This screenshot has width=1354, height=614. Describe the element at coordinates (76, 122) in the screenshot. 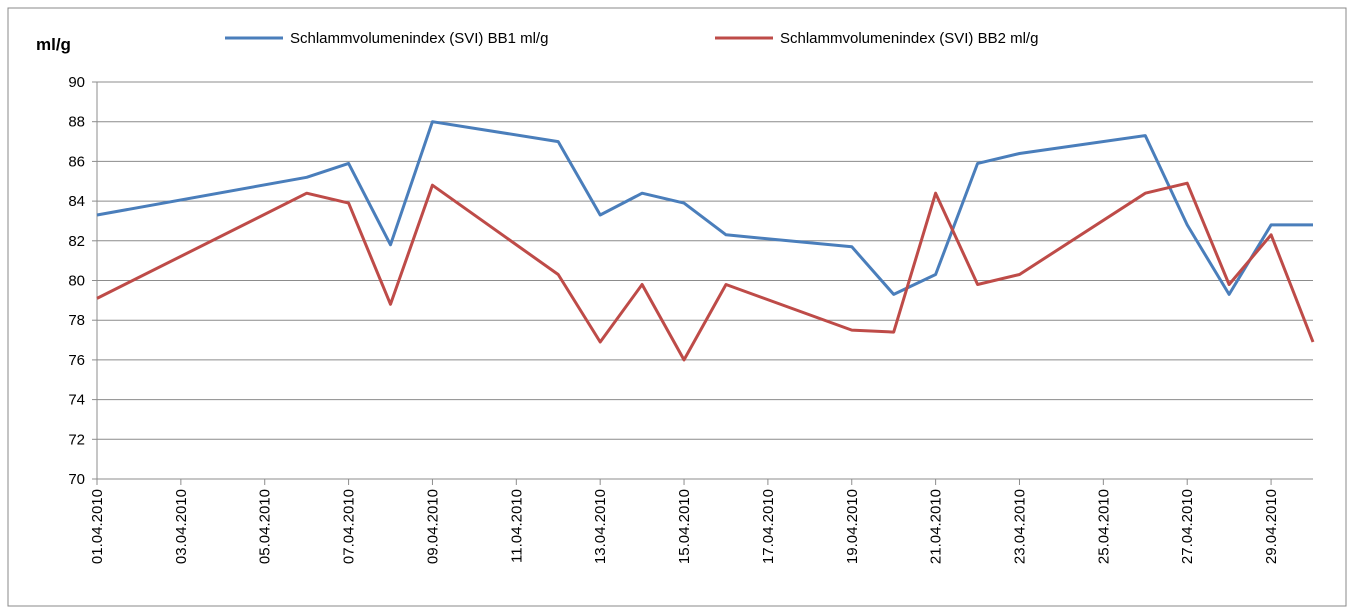

I see `y-tick-label: 88` at that location.